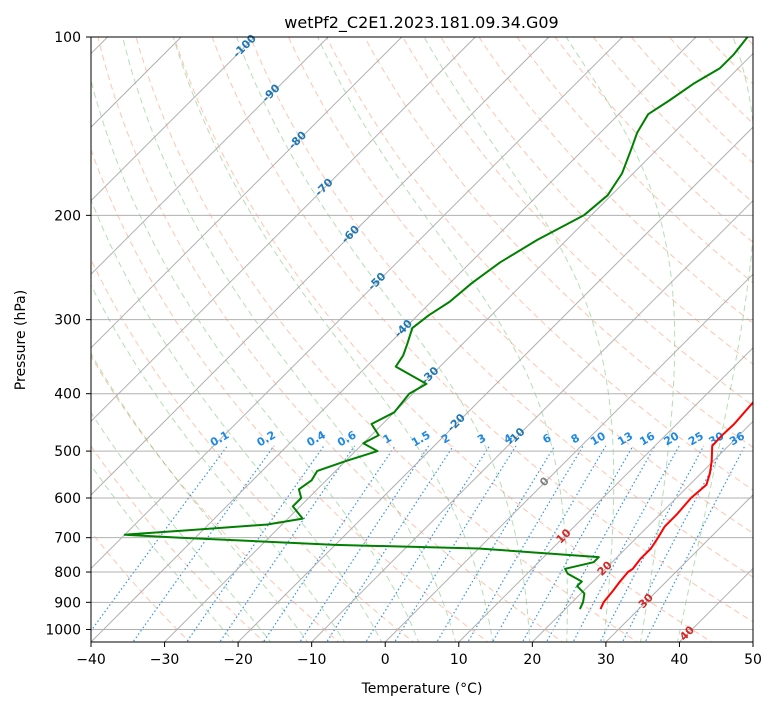  I want to click on mixing-ratio-label: 36, so click(737, 438).